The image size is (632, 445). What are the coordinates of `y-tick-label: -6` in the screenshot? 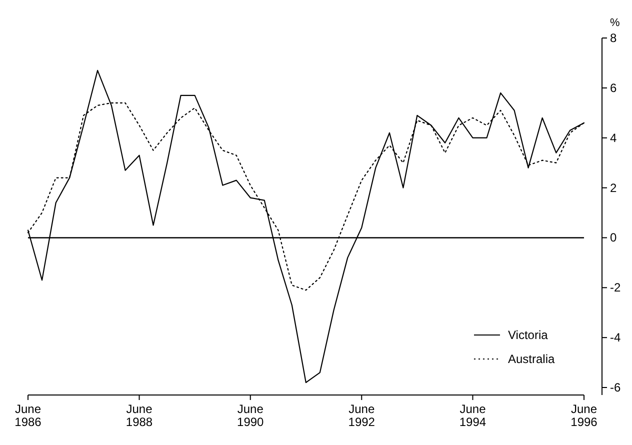 It's located at (615, 387).